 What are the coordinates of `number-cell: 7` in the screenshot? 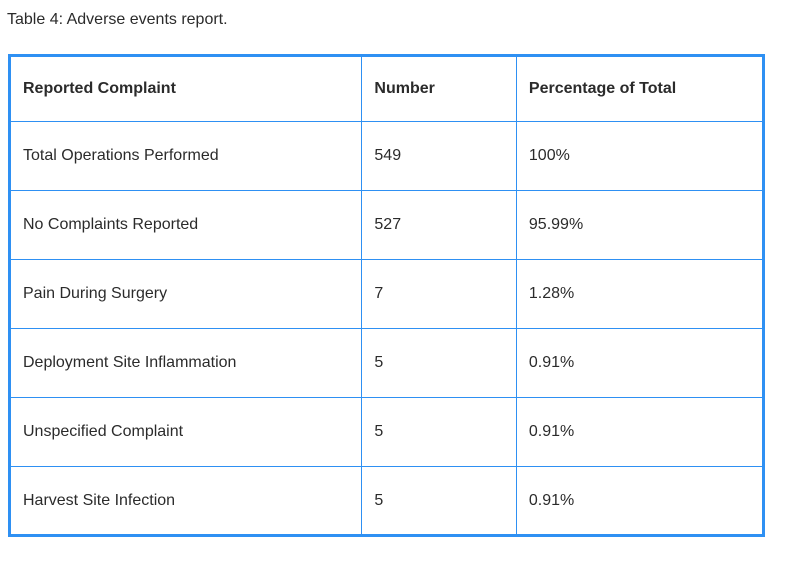 It's located at (439, 294).